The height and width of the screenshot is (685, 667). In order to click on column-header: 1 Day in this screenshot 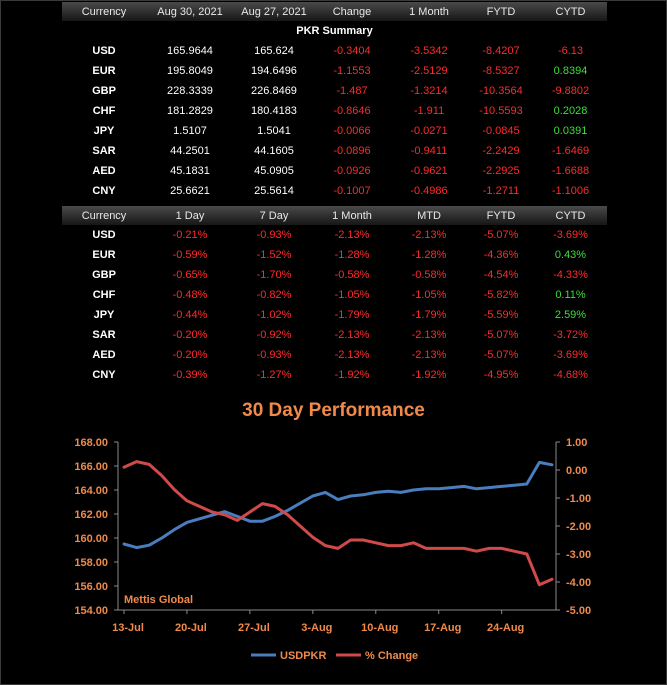, I will do `click(190, 215)`.